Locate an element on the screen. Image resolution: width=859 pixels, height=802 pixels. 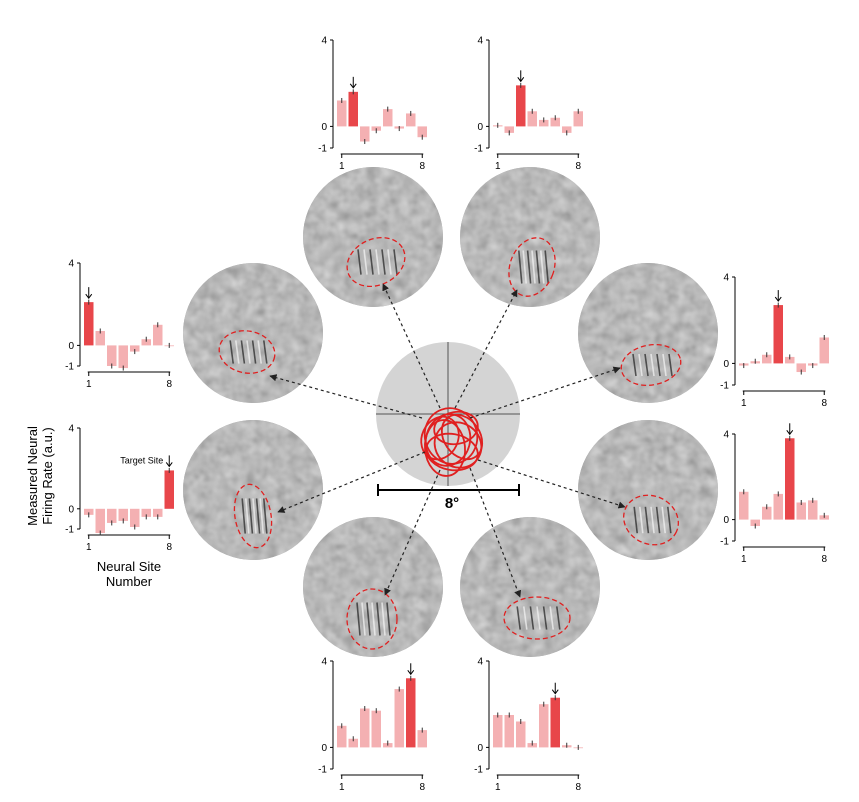
stimulus-bottom-left is located at coordinates (373, 587).